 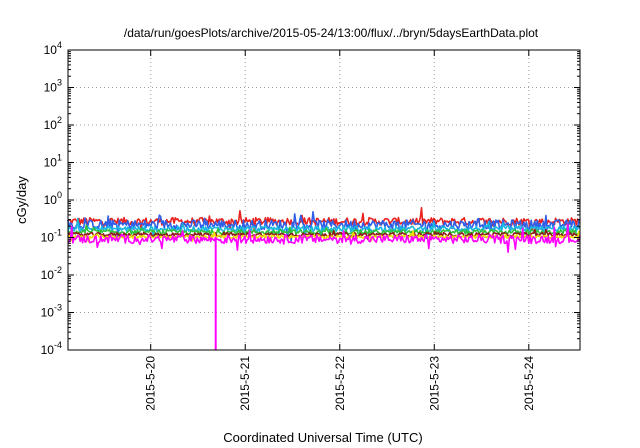 What do you see at coordinates (51, 311) in the screenshot?
I see `y-tick-label: 10⁻³` at bounding box center [51, 311].